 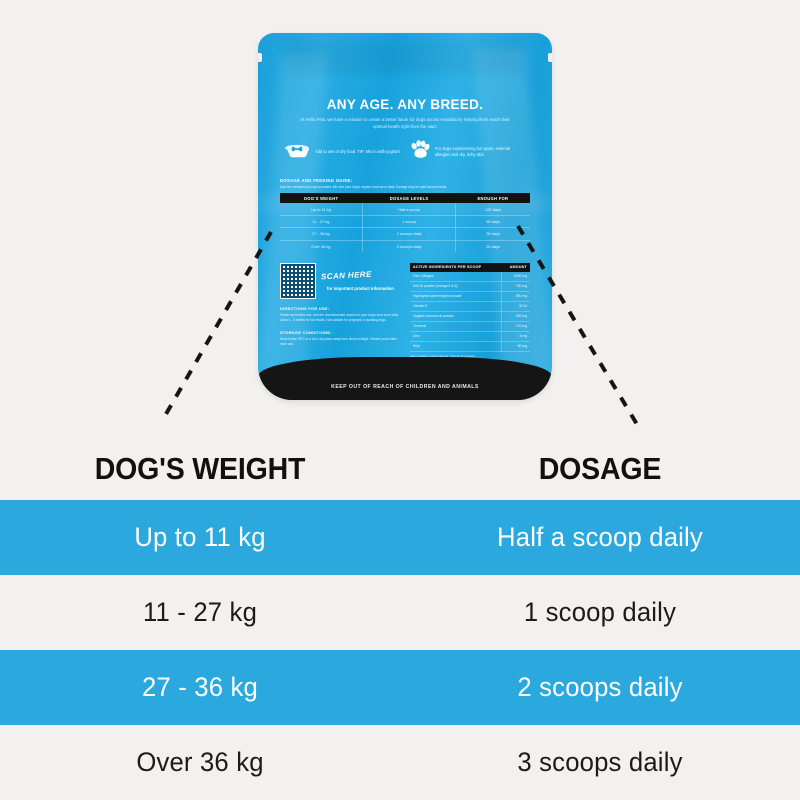 I want to click on ingredient-name: Organic coconut oil powder, so click(x=456, y=316).